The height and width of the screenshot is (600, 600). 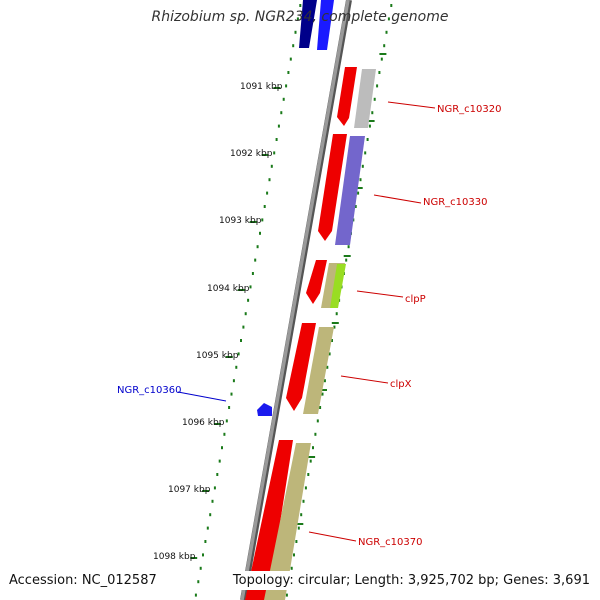 I want to click on kbp-label-1096: 1096 kbp, so click(x=203, y=423).